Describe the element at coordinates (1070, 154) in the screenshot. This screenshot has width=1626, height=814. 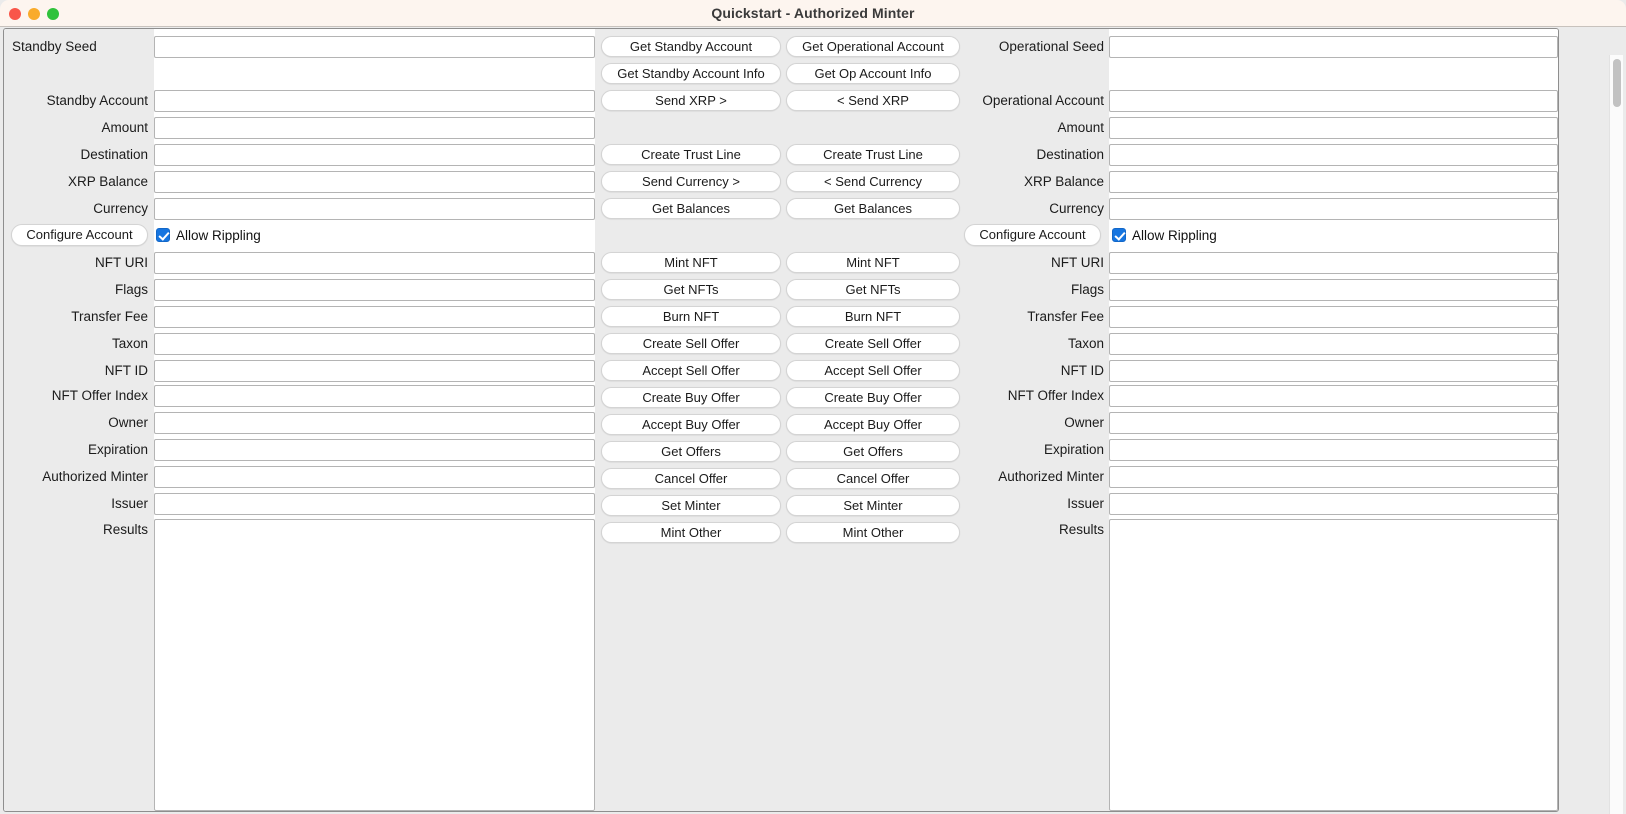
I see `operational-destination-label: Destination` at that location.